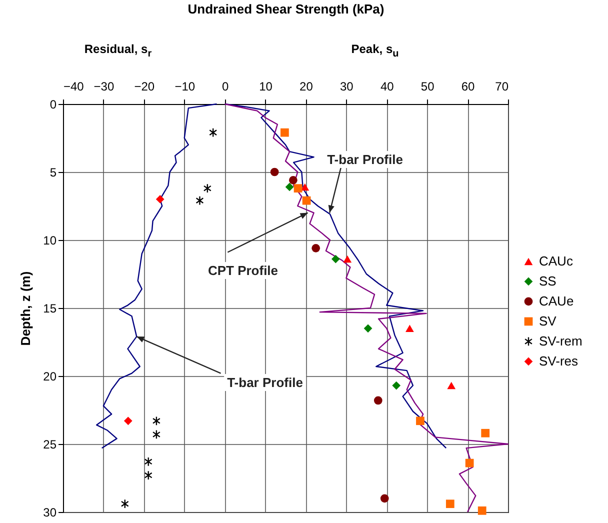 This screenshot has height=523, width=608. Describe the element at coordinates (548, 280) in the screenshot. I see `legend-label: SS` at that location.